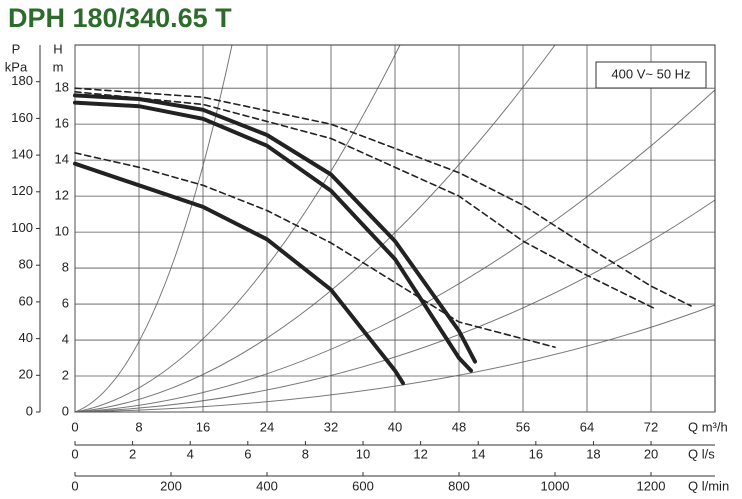 The width and height of the screenshot is (742, 499). Describe the element at coordinates (651, 453) in the screenshot. I see `x-tick-label: 20` at that location.